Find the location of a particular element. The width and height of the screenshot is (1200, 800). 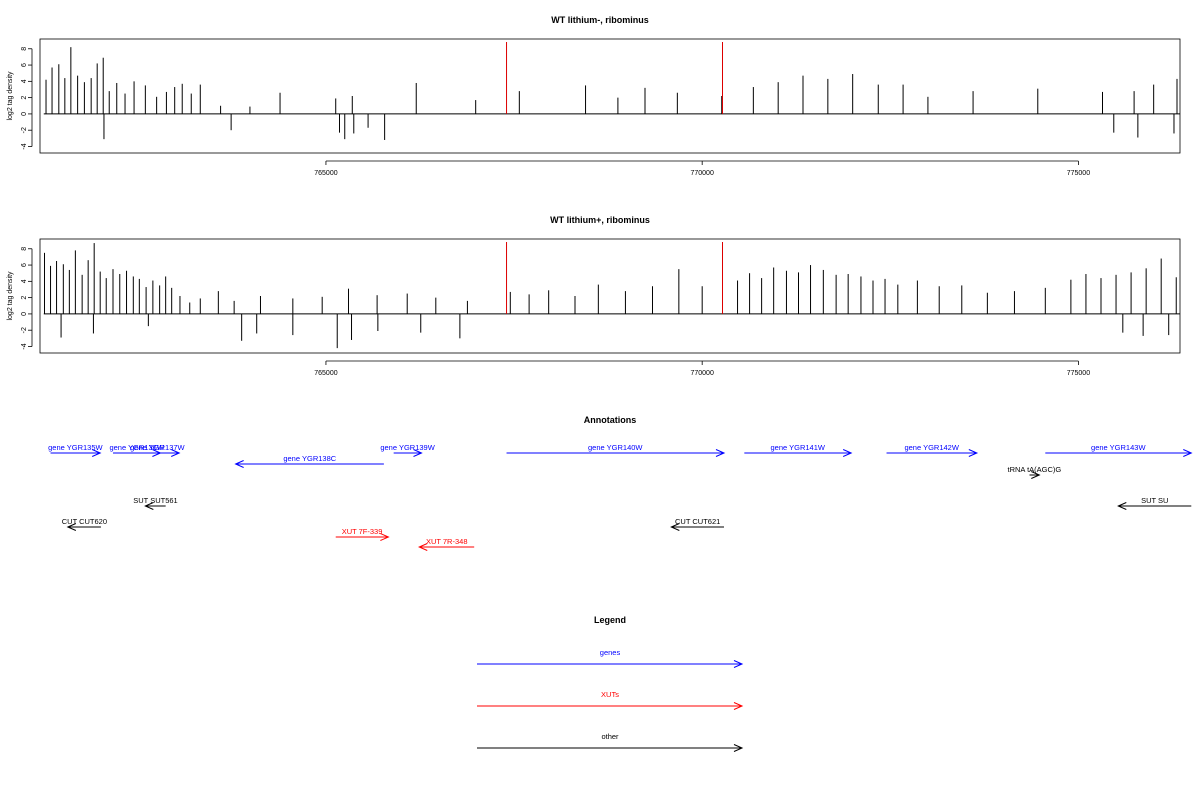

feature-label: SUT SUT561 is located at coordinates (155, 500).